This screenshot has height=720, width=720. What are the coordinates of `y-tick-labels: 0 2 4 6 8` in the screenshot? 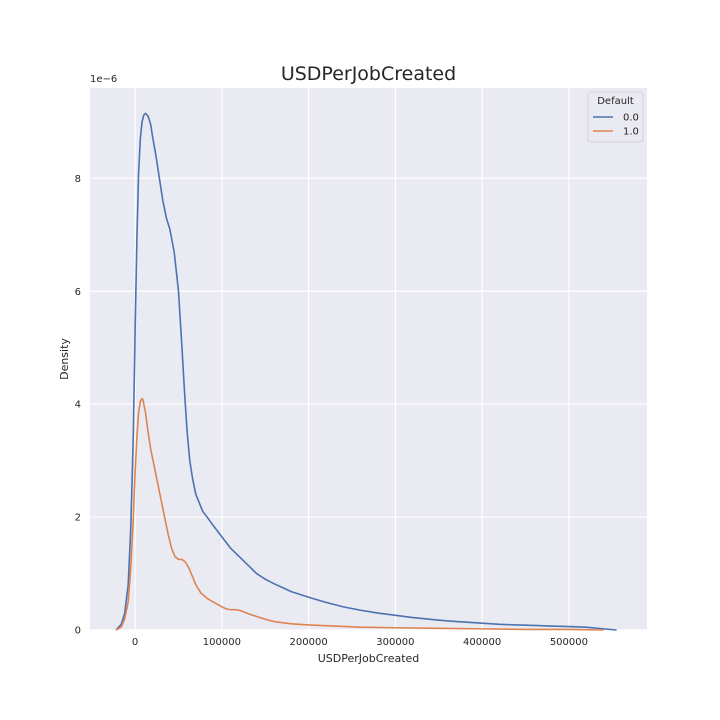 It's located at (78, 405).